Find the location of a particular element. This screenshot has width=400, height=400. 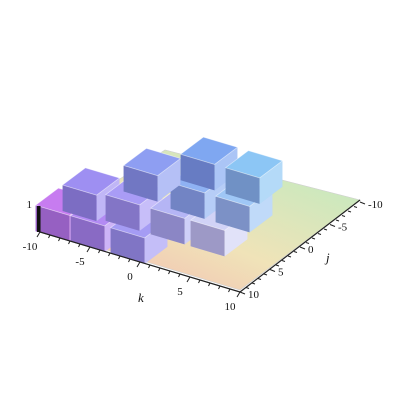

k-tick-label: 10 is located at coordinates (231, 307).